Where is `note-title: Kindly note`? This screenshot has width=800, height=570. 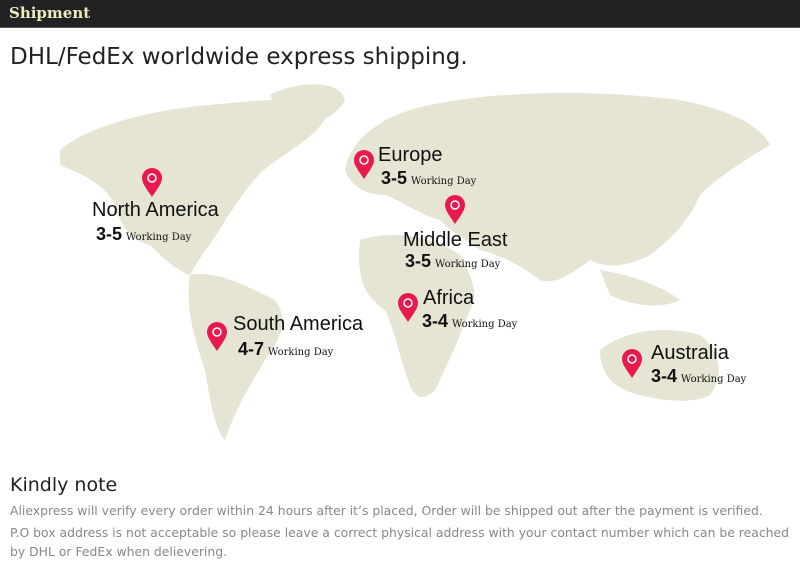
note-title: Kindly note is located at coordinates (64, 485).